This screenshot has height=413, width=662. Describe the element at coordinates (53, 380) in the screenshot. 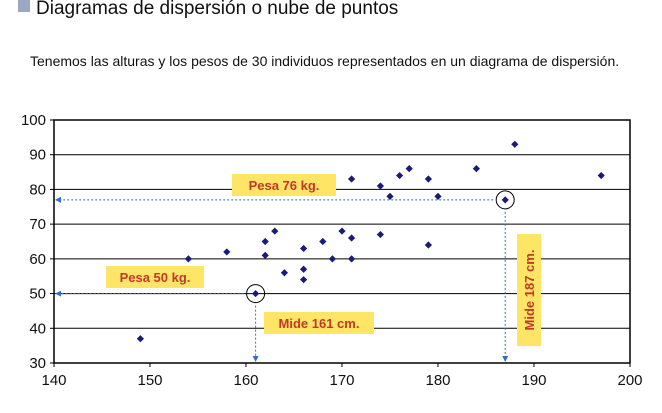

I see `x-tick-label: 140` at that location.